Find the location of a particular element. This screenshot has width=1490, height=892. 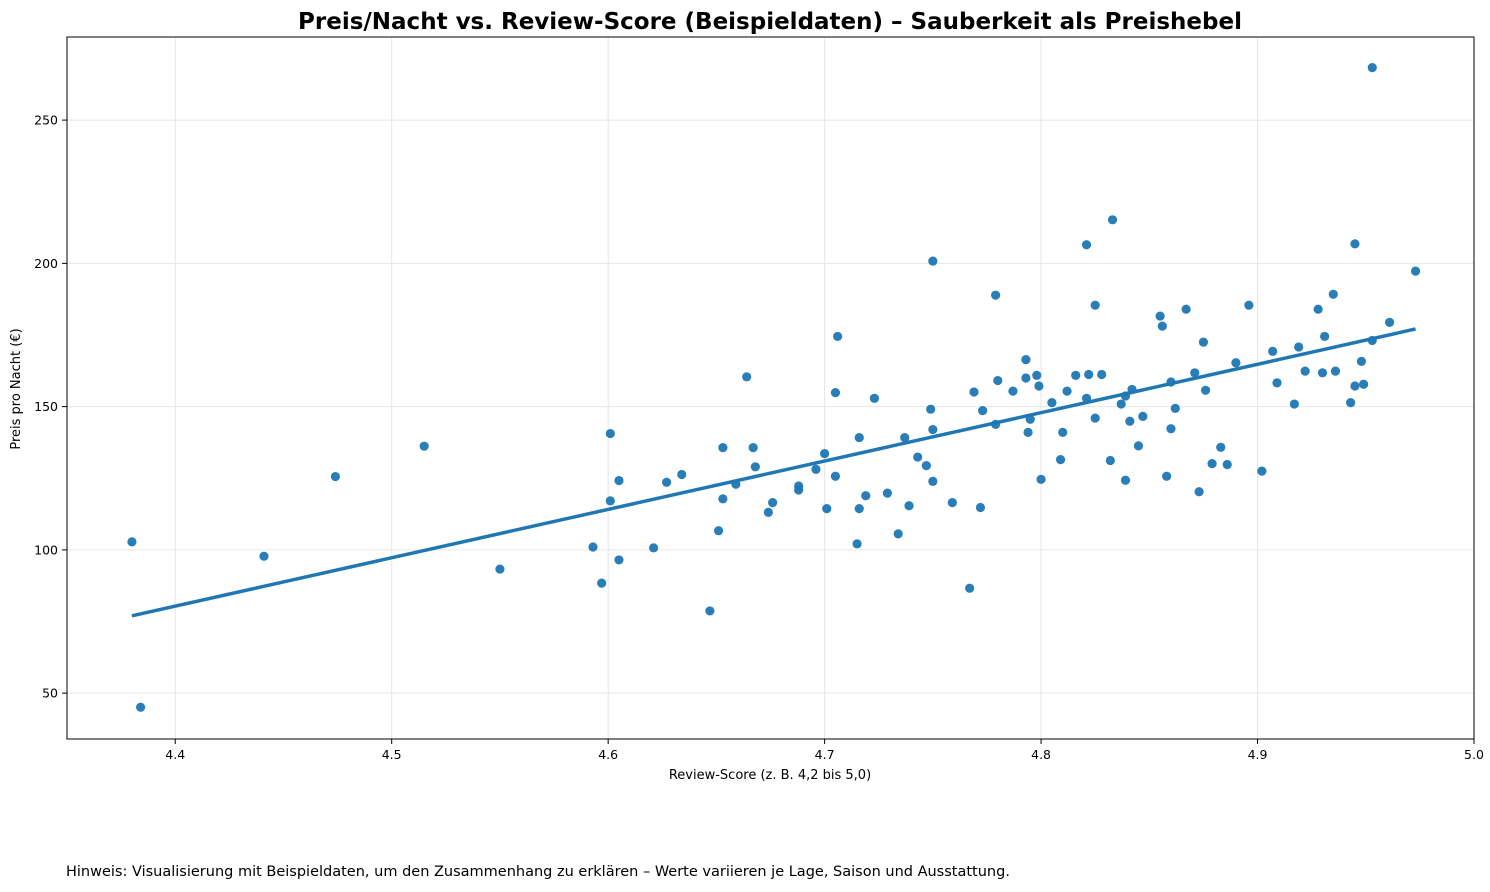

x-axis-label: Review-Score (z. B. 4,2 bis 5,0) is located at coordinates (770, 775).